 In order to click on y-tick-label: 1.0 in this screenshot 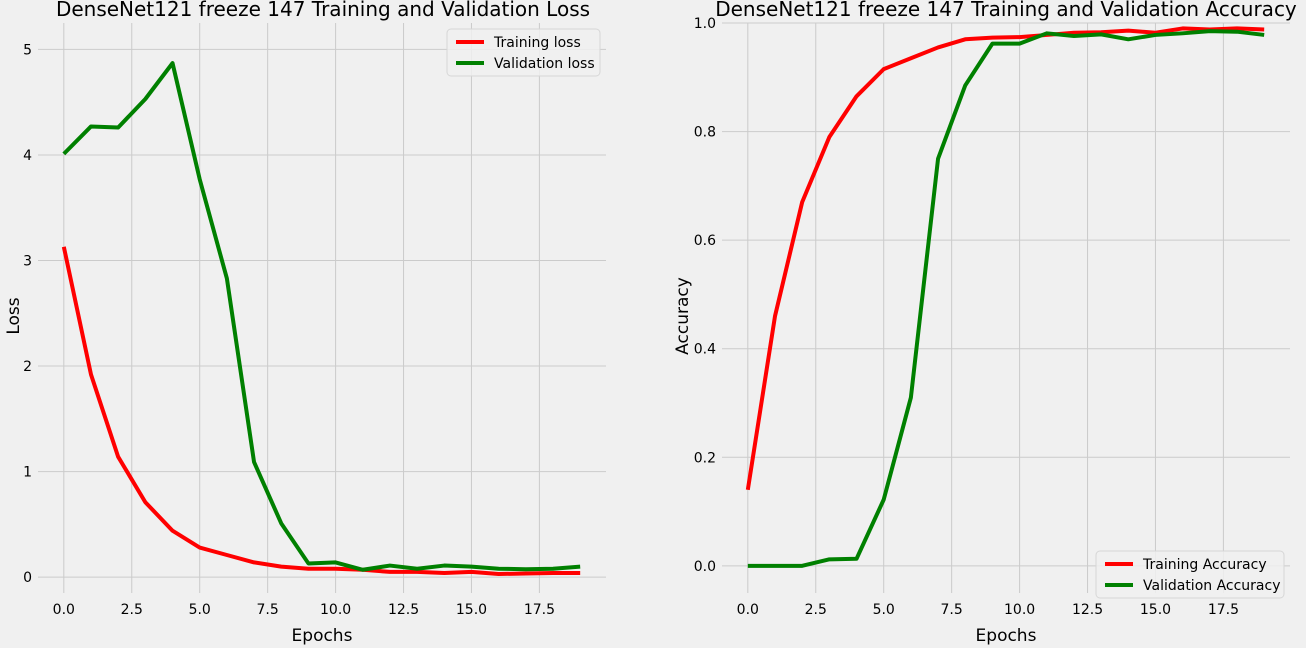, I will do `click(705, 24)`.